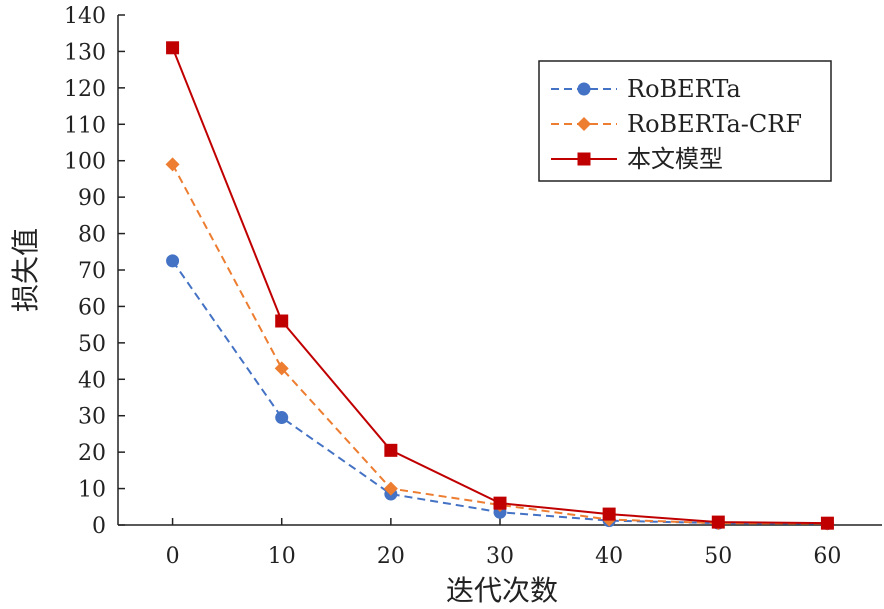 The width and height of the screenshot is (884, 609). I want to click on y-tick-label: 60, so click(92, 307).